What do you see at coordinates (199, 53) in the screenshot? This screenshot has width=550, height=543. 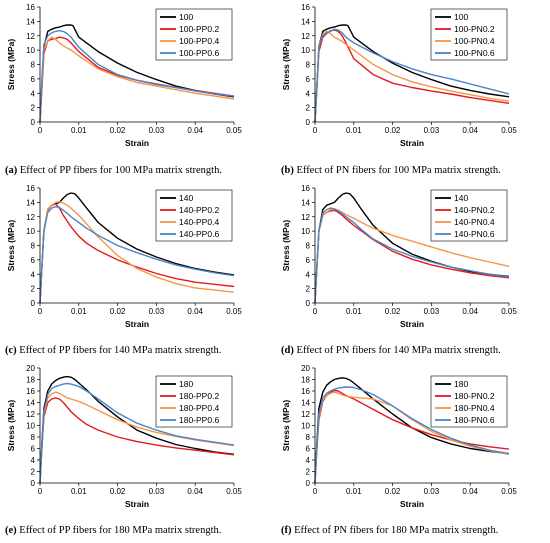 I see `legend-label: 100-PP0.6` at bounding box center [199, 53].